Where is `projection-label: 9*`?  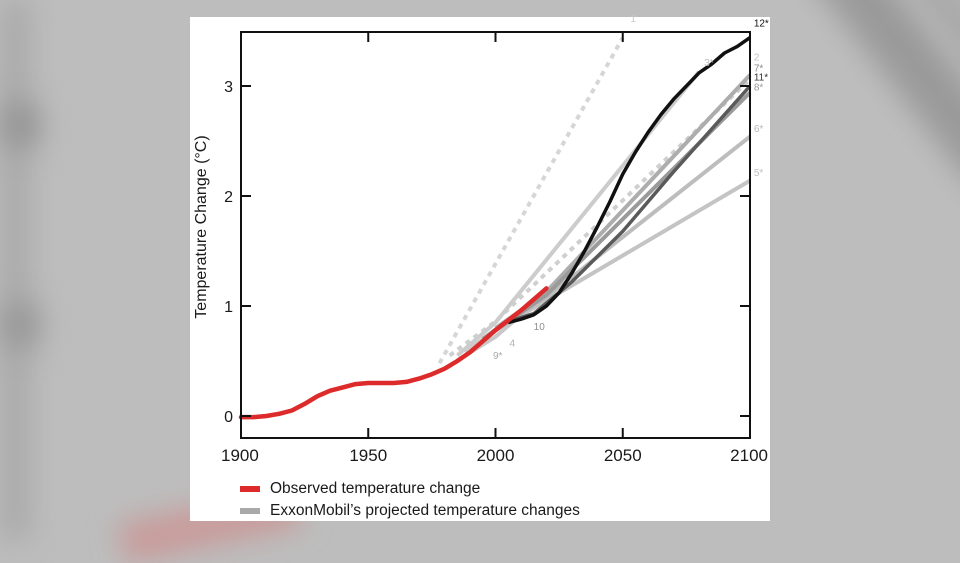
projection-label: 9* is located at coordinates (498, 356).